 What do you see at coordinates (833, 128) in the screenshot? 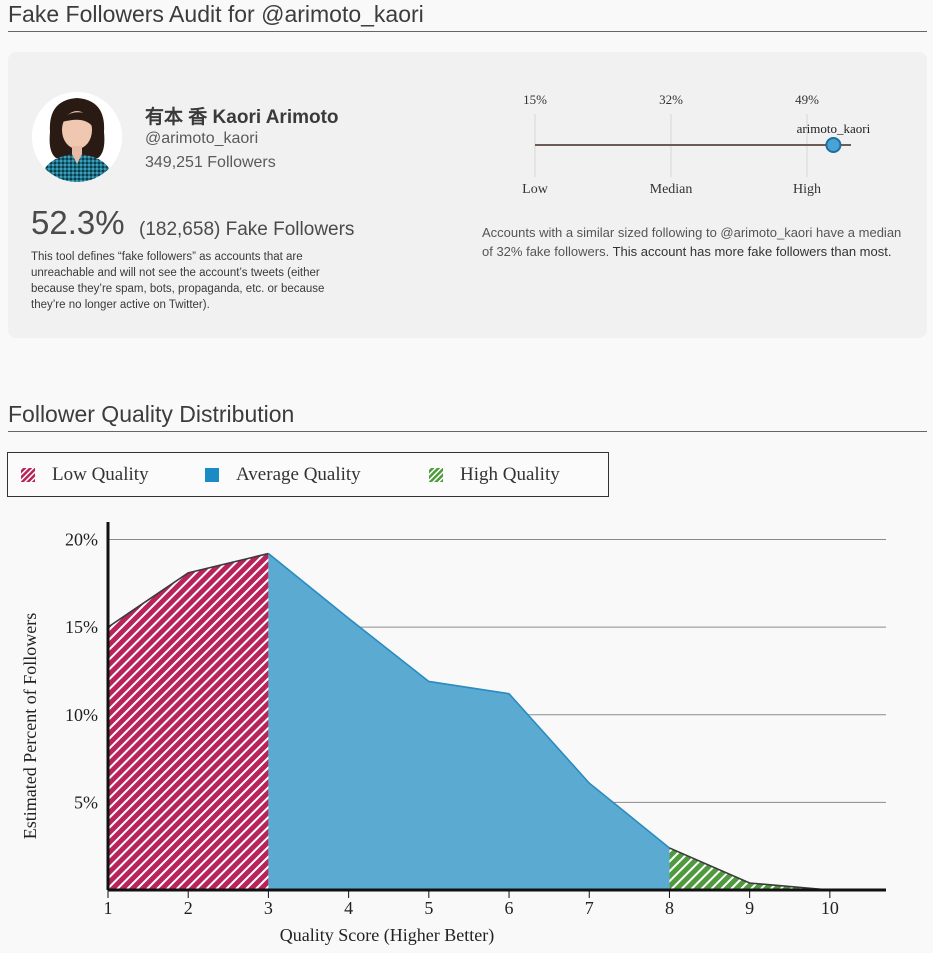
I see `account-marker-label: arimoto_kaori` at bounding box center [833, 128].